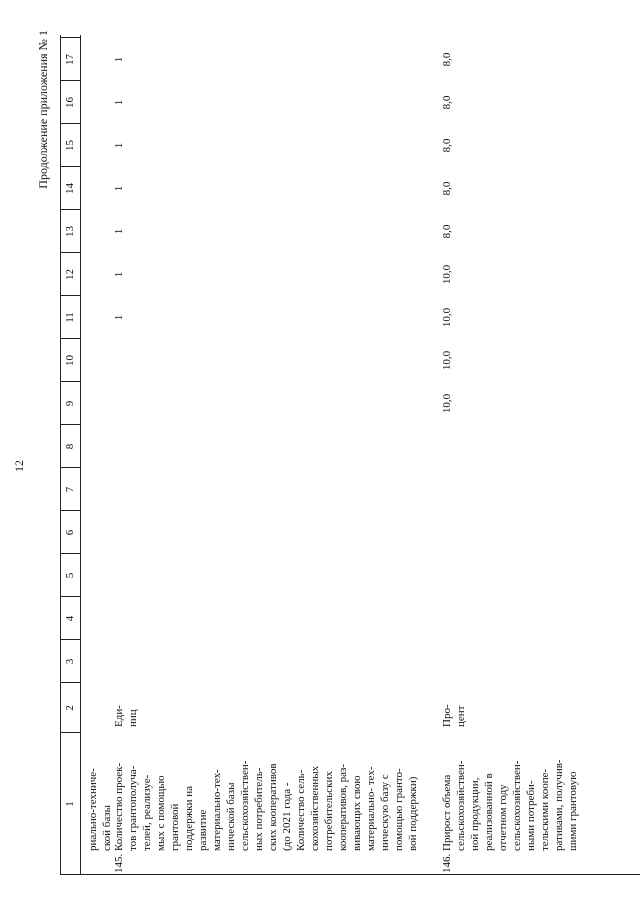 This screenshot has width=640, height=905. I want to click on column-header: 17, so click(70, 59).